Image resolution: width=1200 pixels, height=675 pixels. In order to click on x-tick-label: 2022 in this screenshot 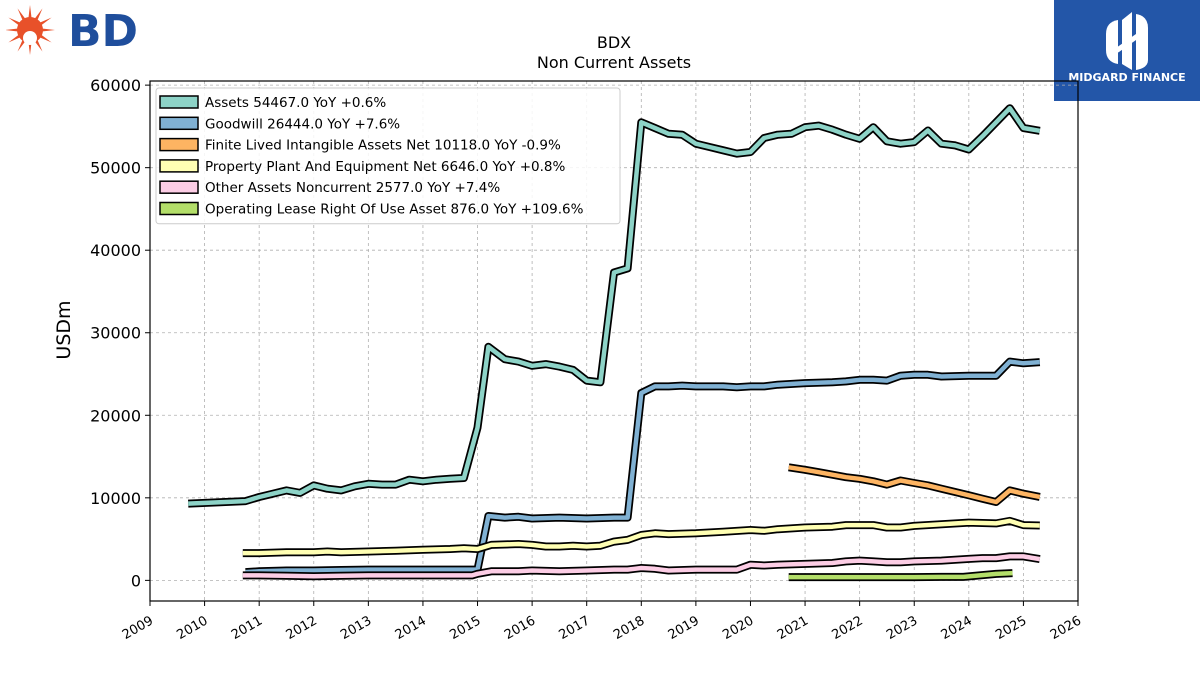, I will do `click(847, 628)`.